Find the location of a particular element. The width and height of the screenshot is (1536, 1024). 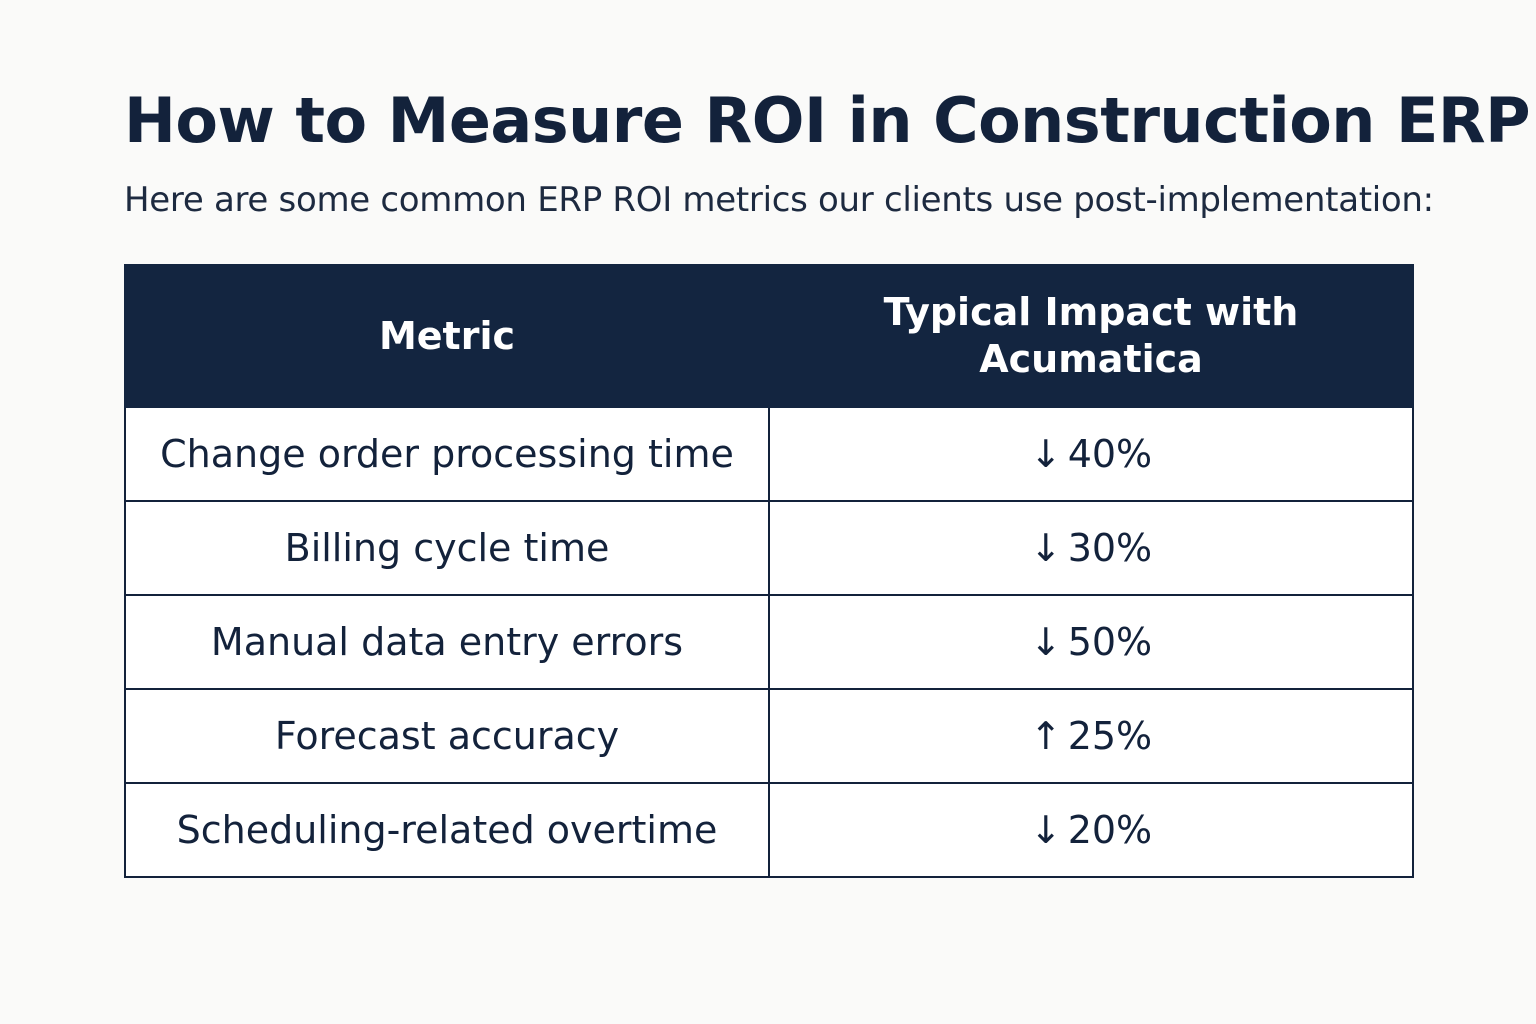

header-metric: Metric is located at coordinates (447, 336).